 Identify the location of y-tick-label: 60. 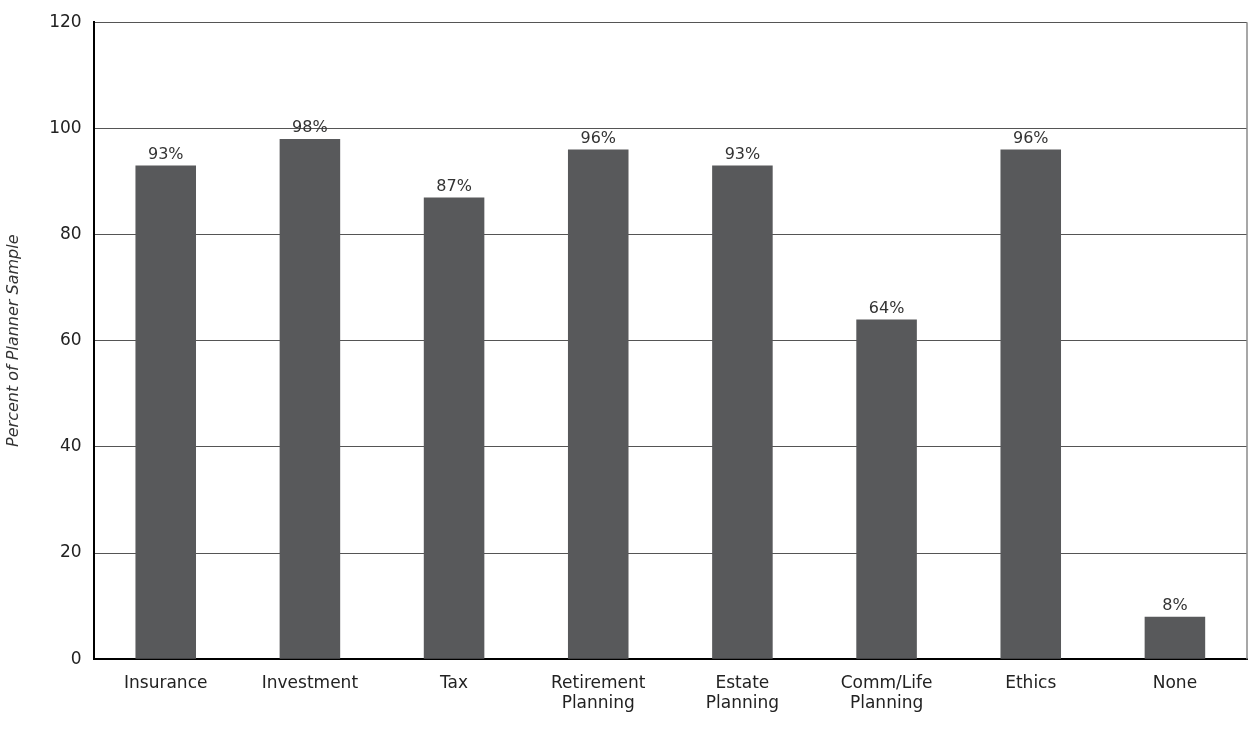
(71, 339).